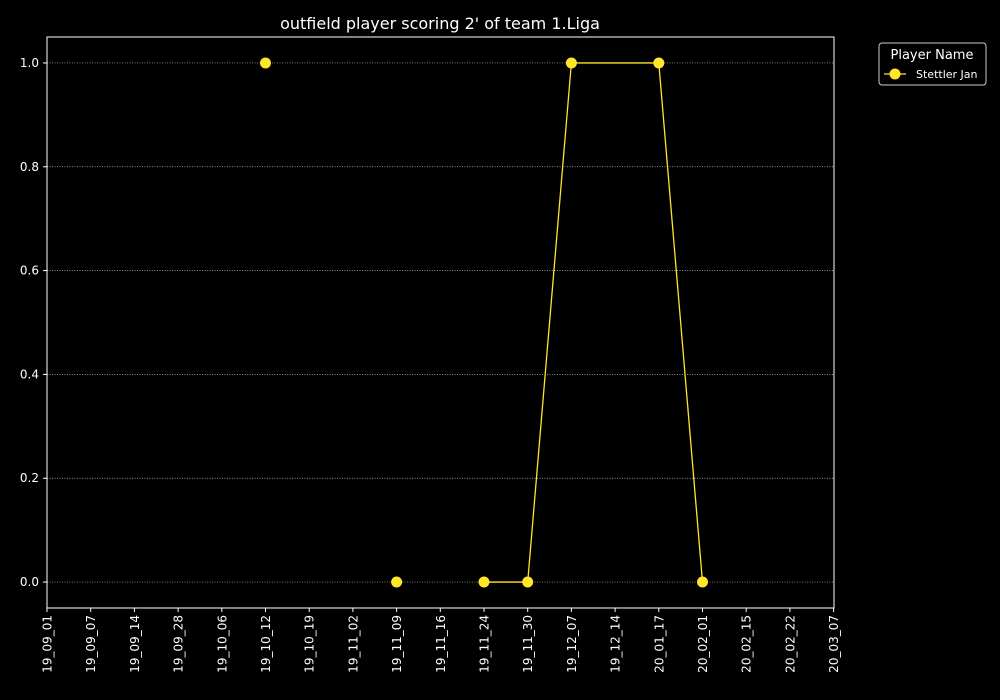 This screenshot has height=700, width=1000. I want to click on y-tick-label: 0.8, so click(29, 167).